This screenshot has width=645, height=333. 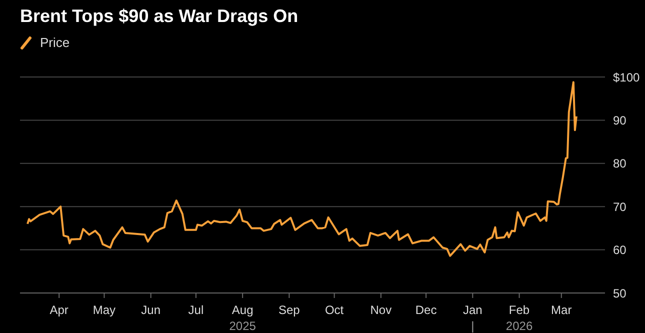 What do you see at coordinates (151, 310) in the screenshot?
I see `x-tick-label: Jun` at bounding box center [151, 310].